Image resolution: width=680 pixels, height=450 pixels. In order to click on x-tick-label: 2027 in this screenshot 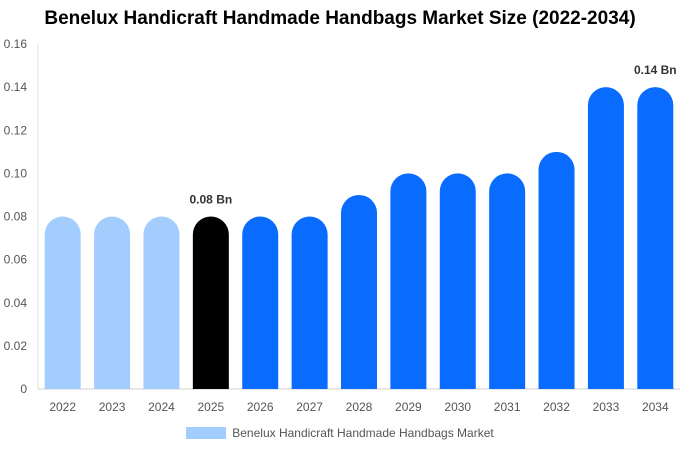, I will do `click(309, 407)`.